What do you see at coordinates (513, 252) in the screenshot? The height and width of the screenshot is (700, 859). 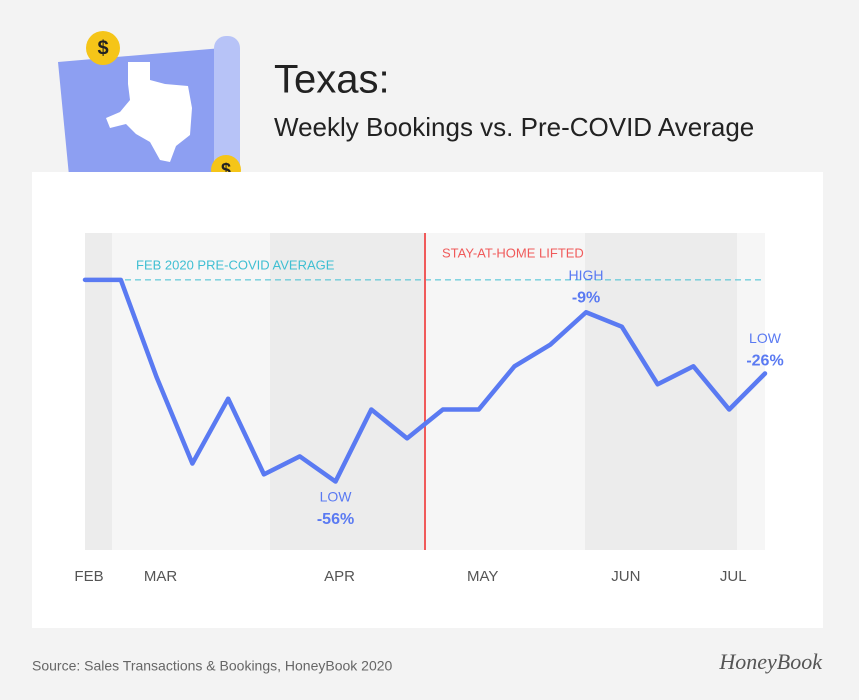 I see `event-label: STAY-AT-HOME LIFTED` at bounding box center [513, 252].